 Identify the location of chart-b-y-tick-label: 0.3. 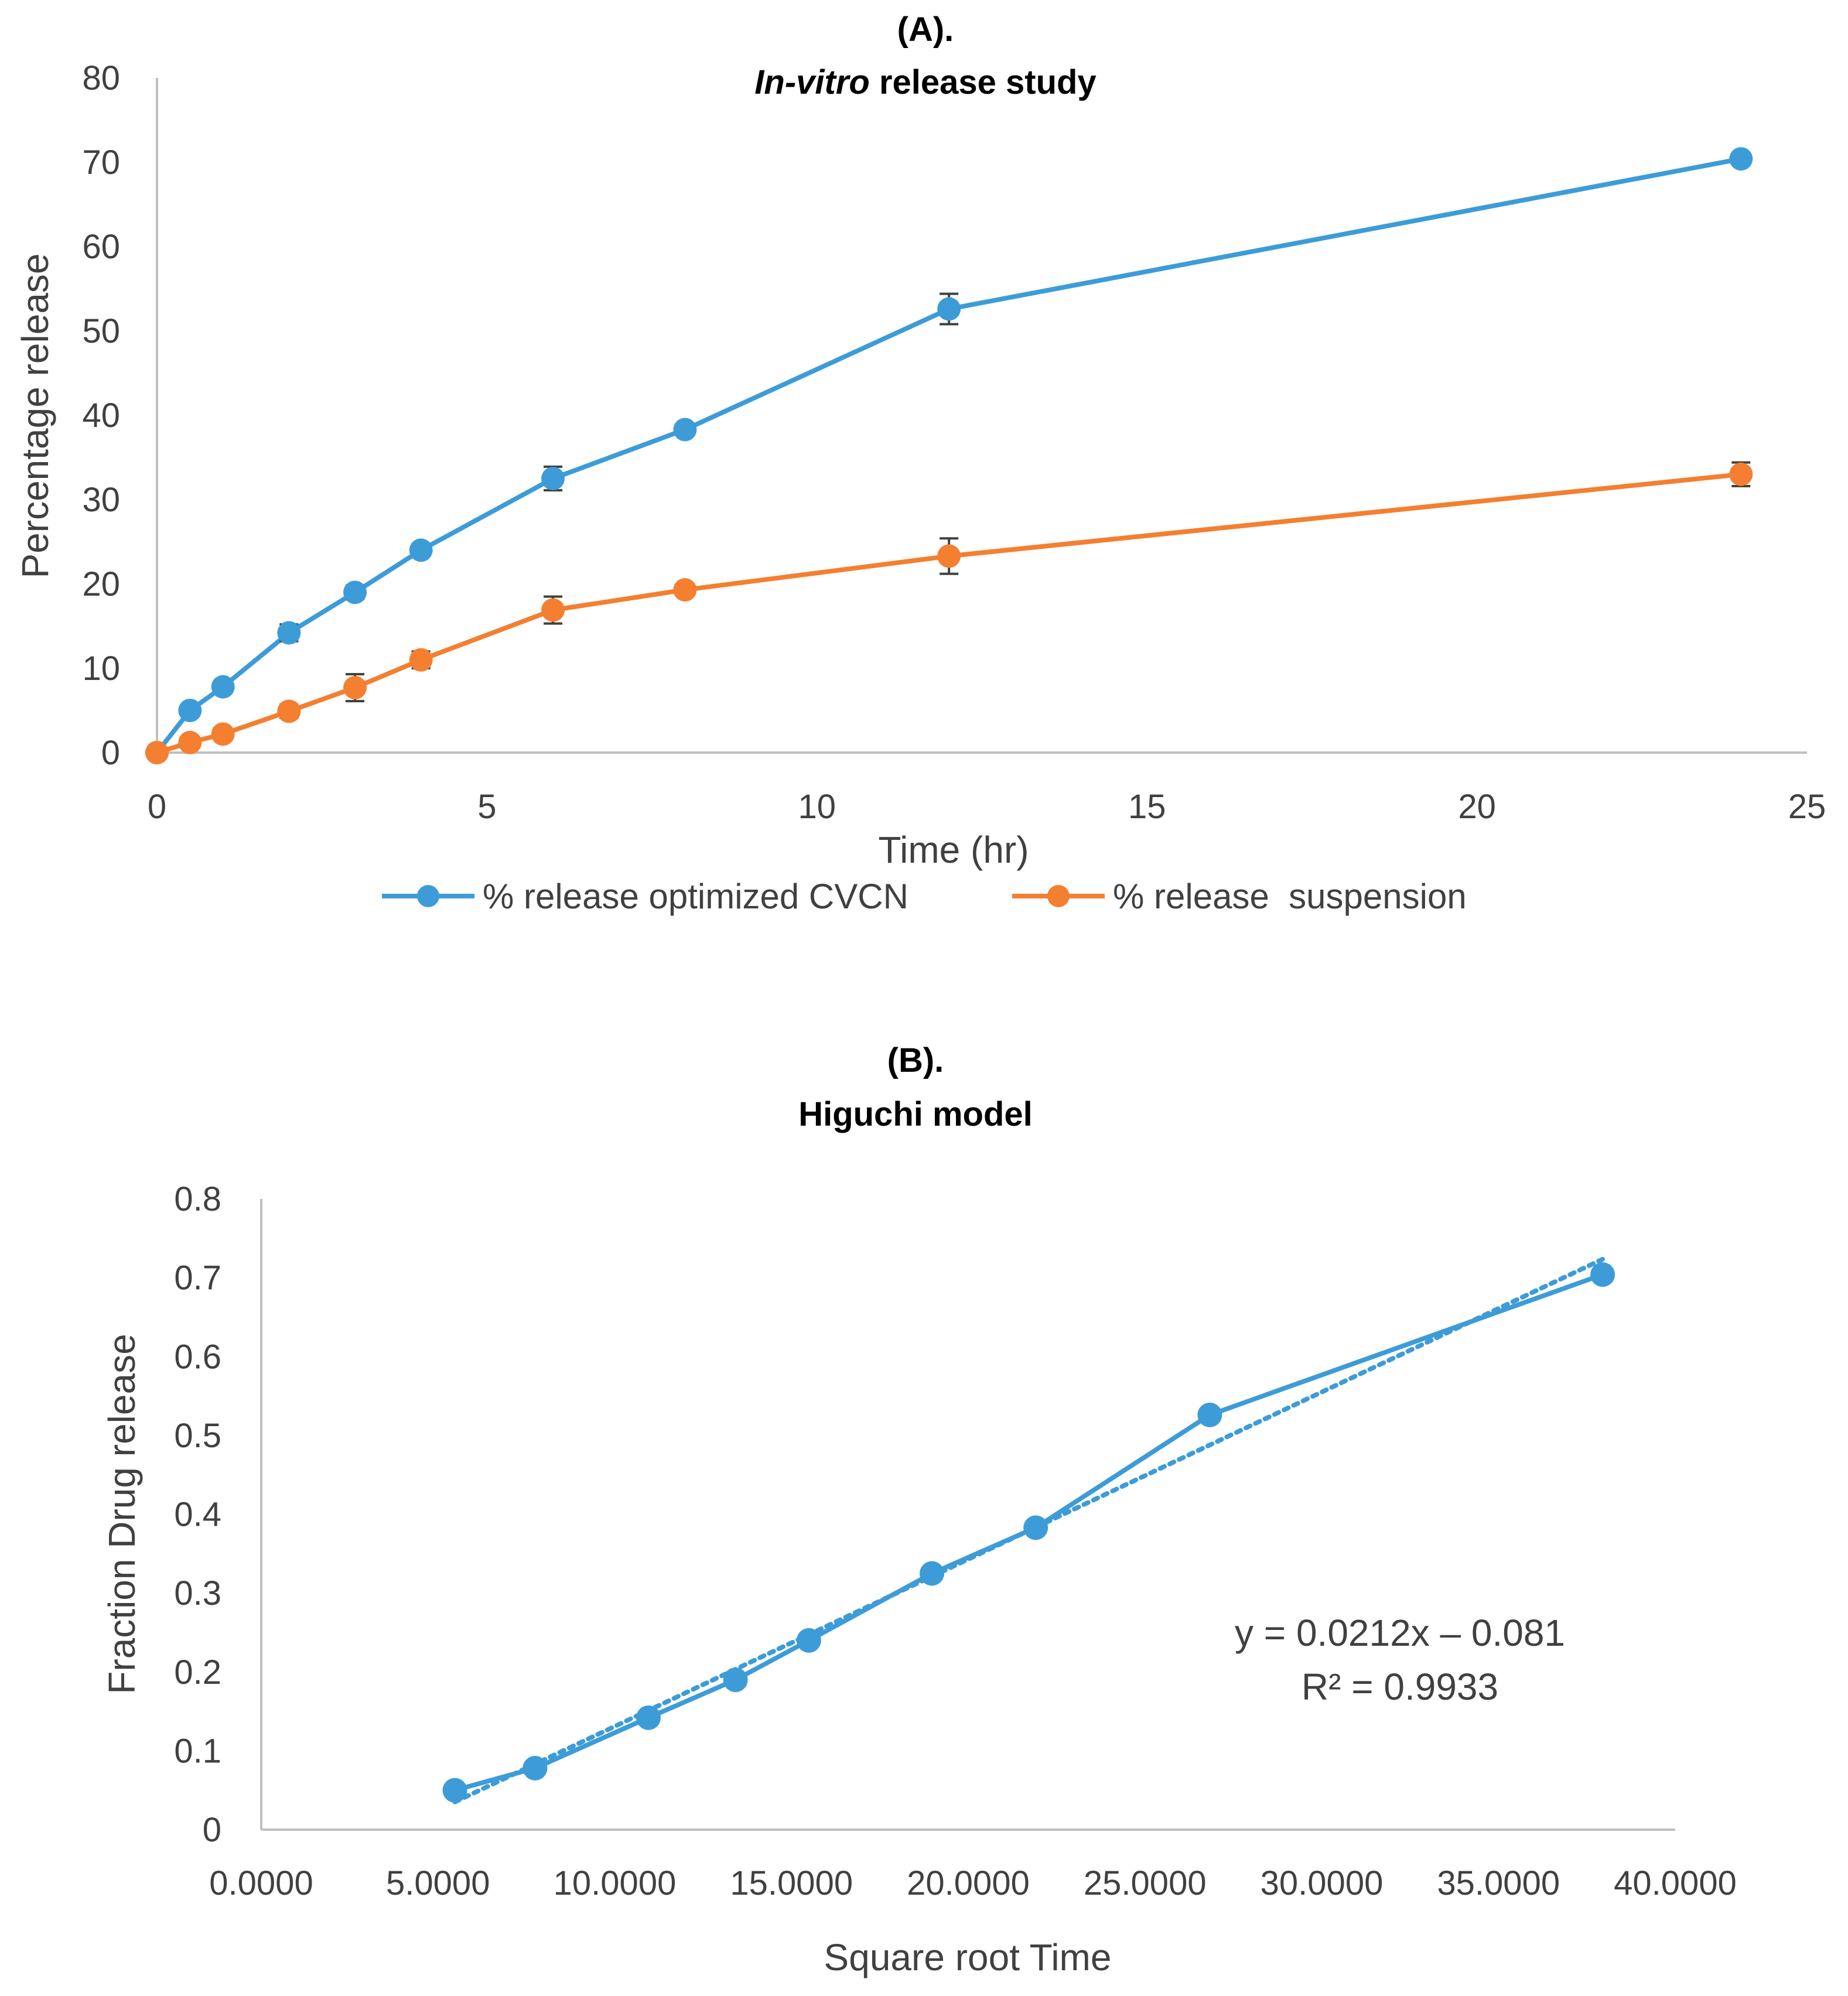
(197, 1593).